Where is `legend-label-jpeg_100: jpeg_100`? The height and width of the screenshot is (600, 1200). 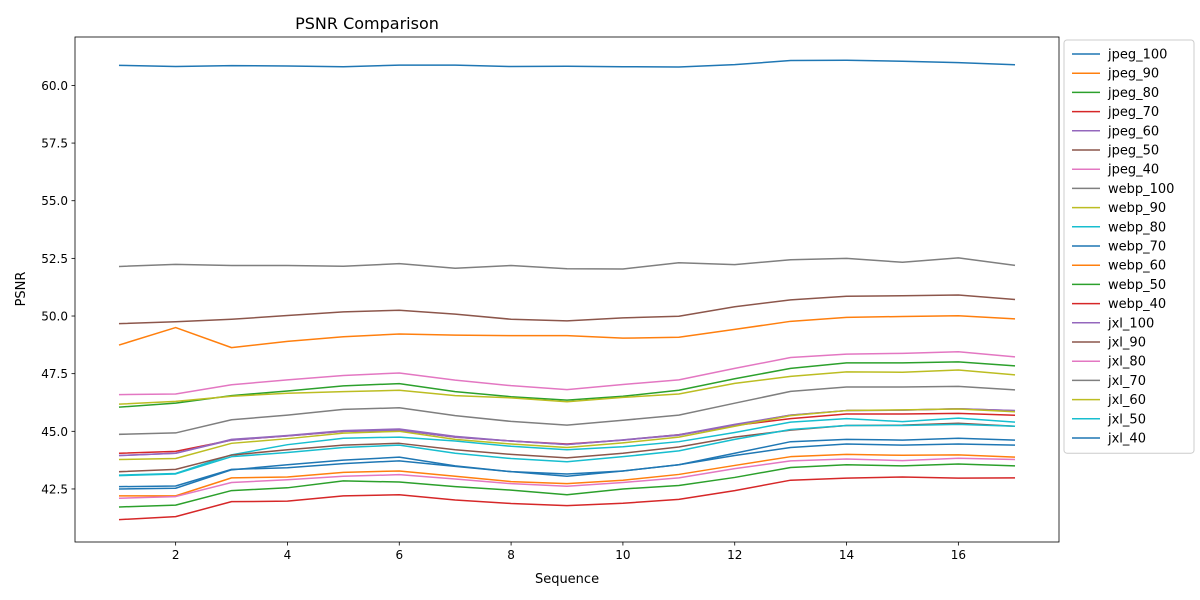
legend-label-jpeg_100: jpeg_100 is located at coordinates (1137, 55).